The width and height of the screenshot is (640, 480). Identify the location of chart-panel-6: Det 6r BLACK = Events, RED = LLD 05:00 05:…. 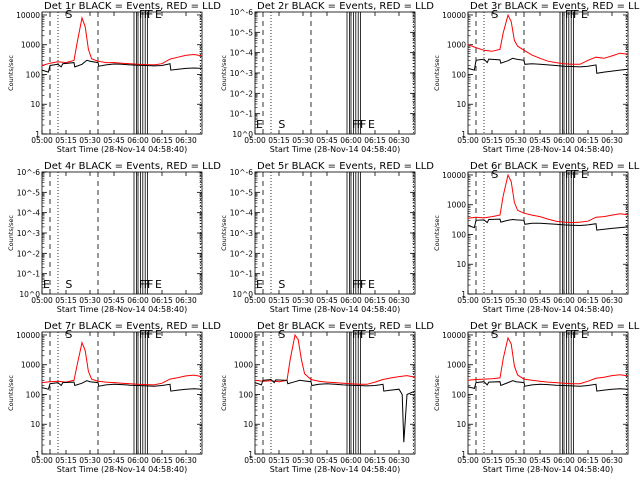
(536, 237).